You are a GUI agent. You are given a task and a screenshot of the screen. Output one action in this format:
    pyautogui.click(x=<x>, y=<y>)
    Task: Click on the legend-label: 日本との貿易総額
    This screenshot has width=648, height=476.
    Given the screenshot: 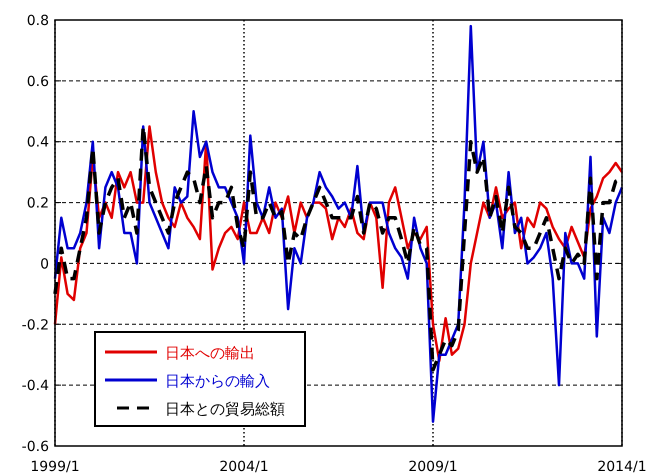 What is the action you would take?
    pyautogui.click(x=225, y=409)
    